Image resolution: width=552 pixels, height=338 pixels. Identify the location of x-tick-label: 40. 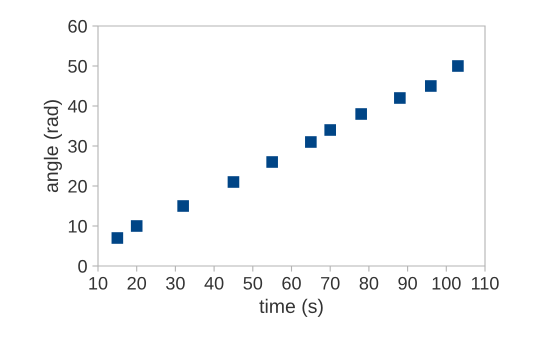
(214, 283).